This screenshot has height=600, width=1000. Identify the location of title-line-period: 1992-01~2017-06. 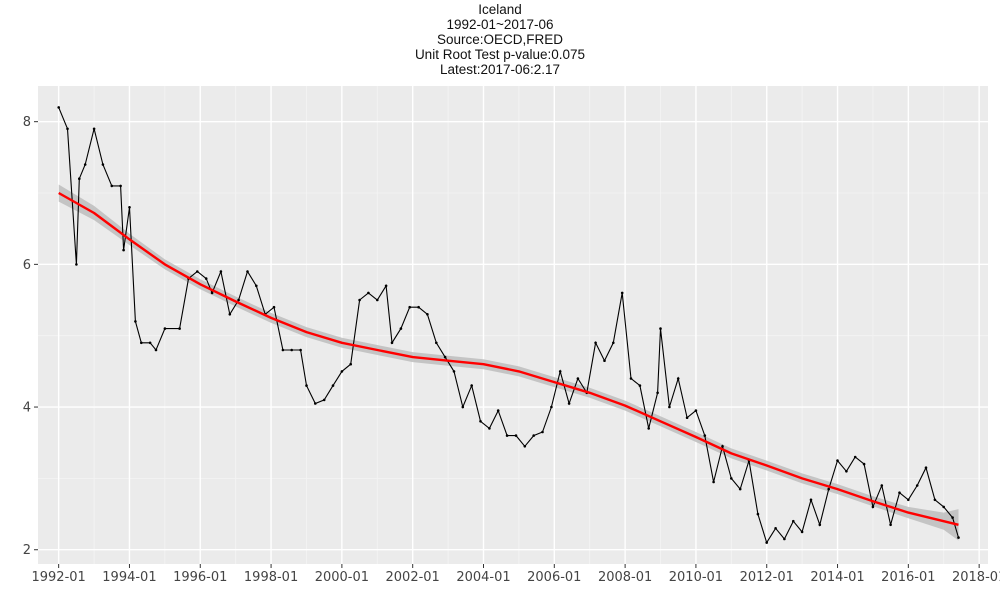
(500, 24).